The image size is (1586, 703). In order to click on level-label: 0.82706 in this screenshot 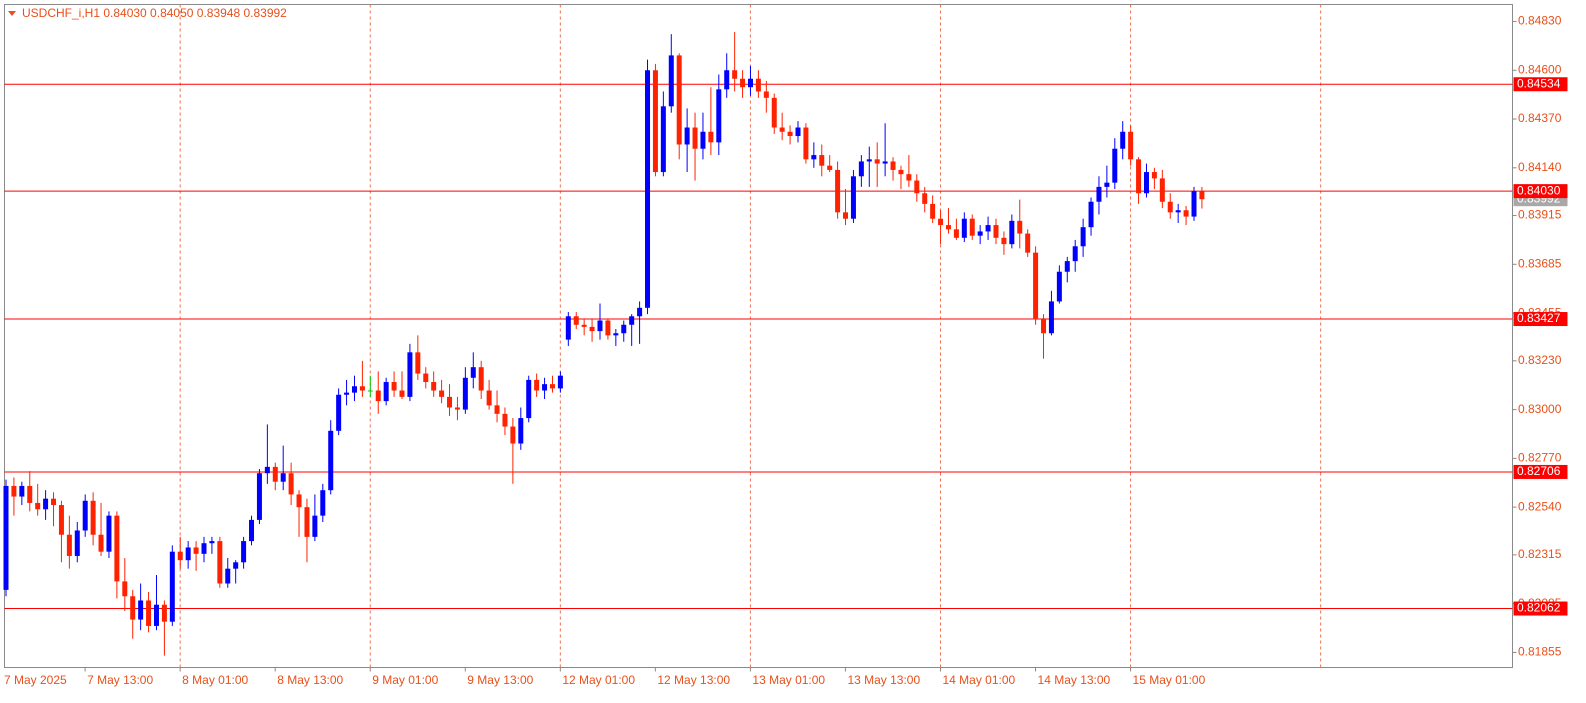, I will do `click(1539, 471)`.